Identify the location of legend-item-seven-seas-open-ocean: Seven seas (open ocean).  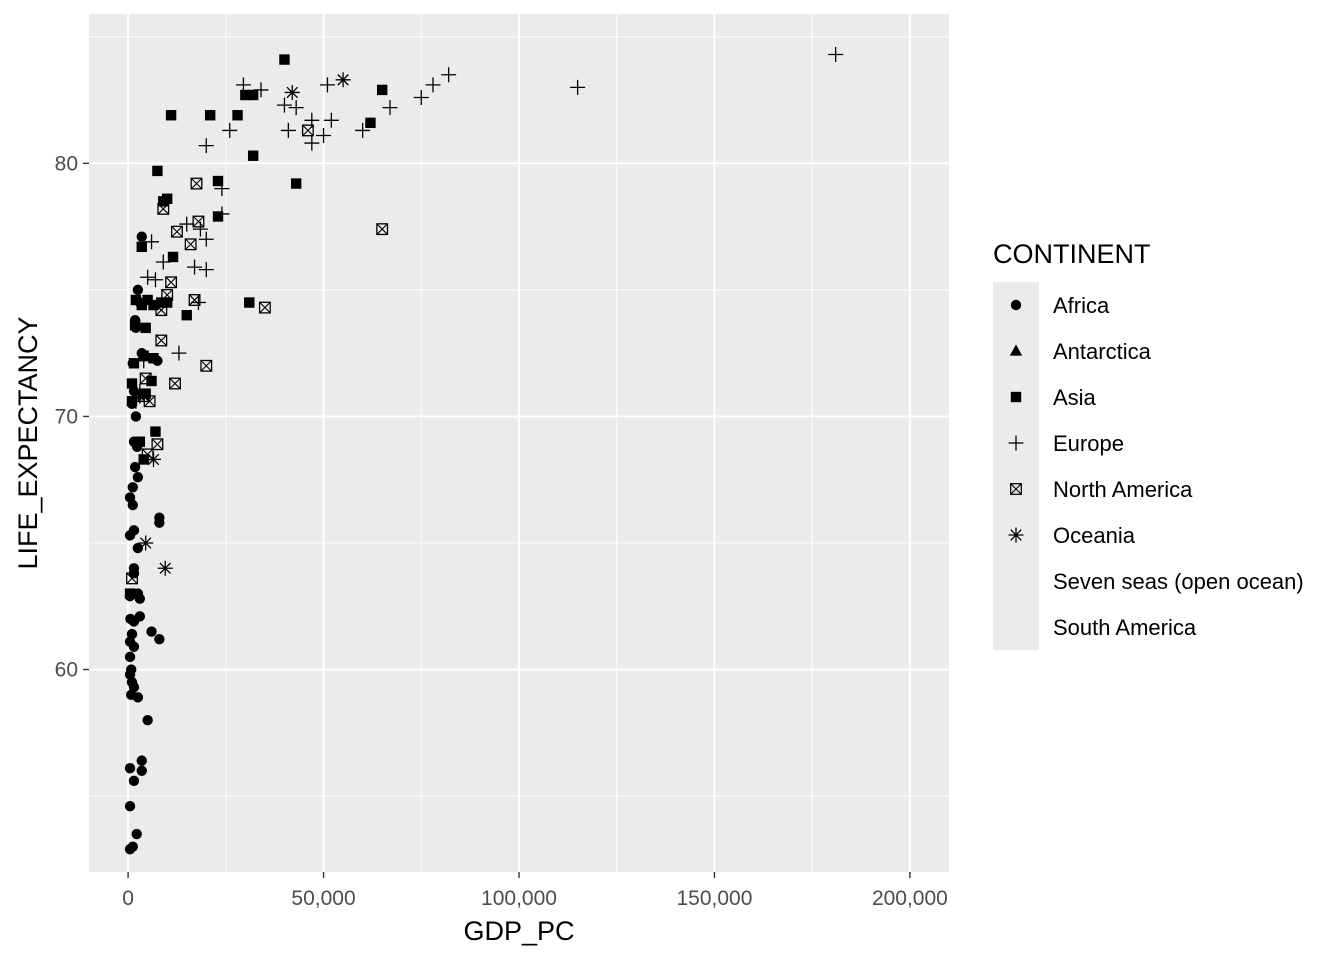
(1178, 581).